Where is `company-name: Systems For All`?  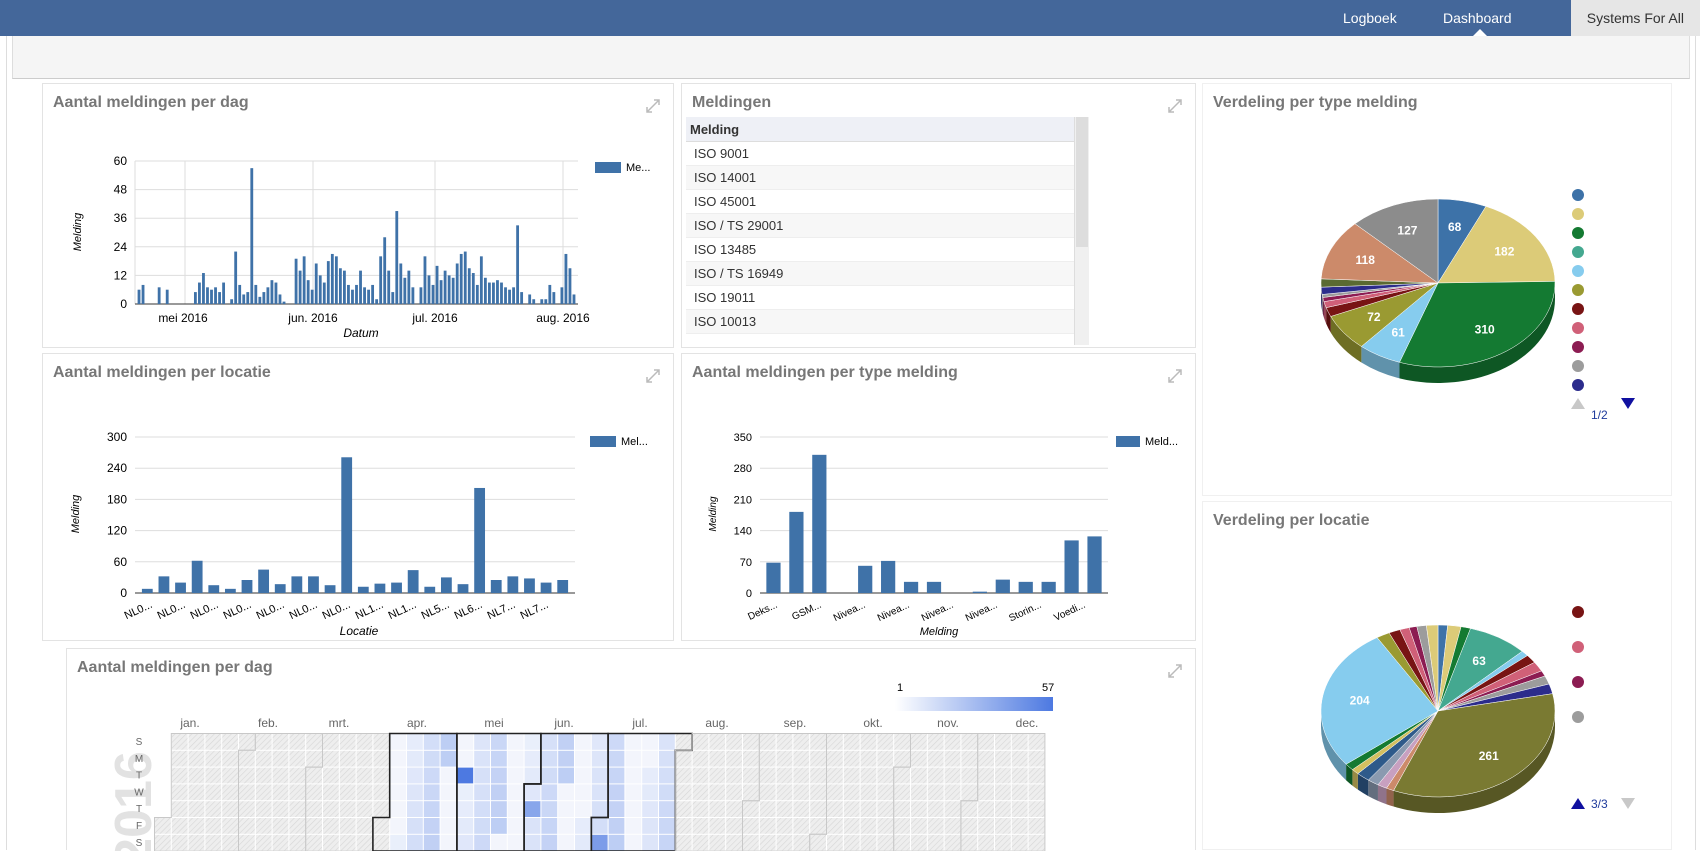 company-name: Systems For All is located at coordinates (1635, 18).